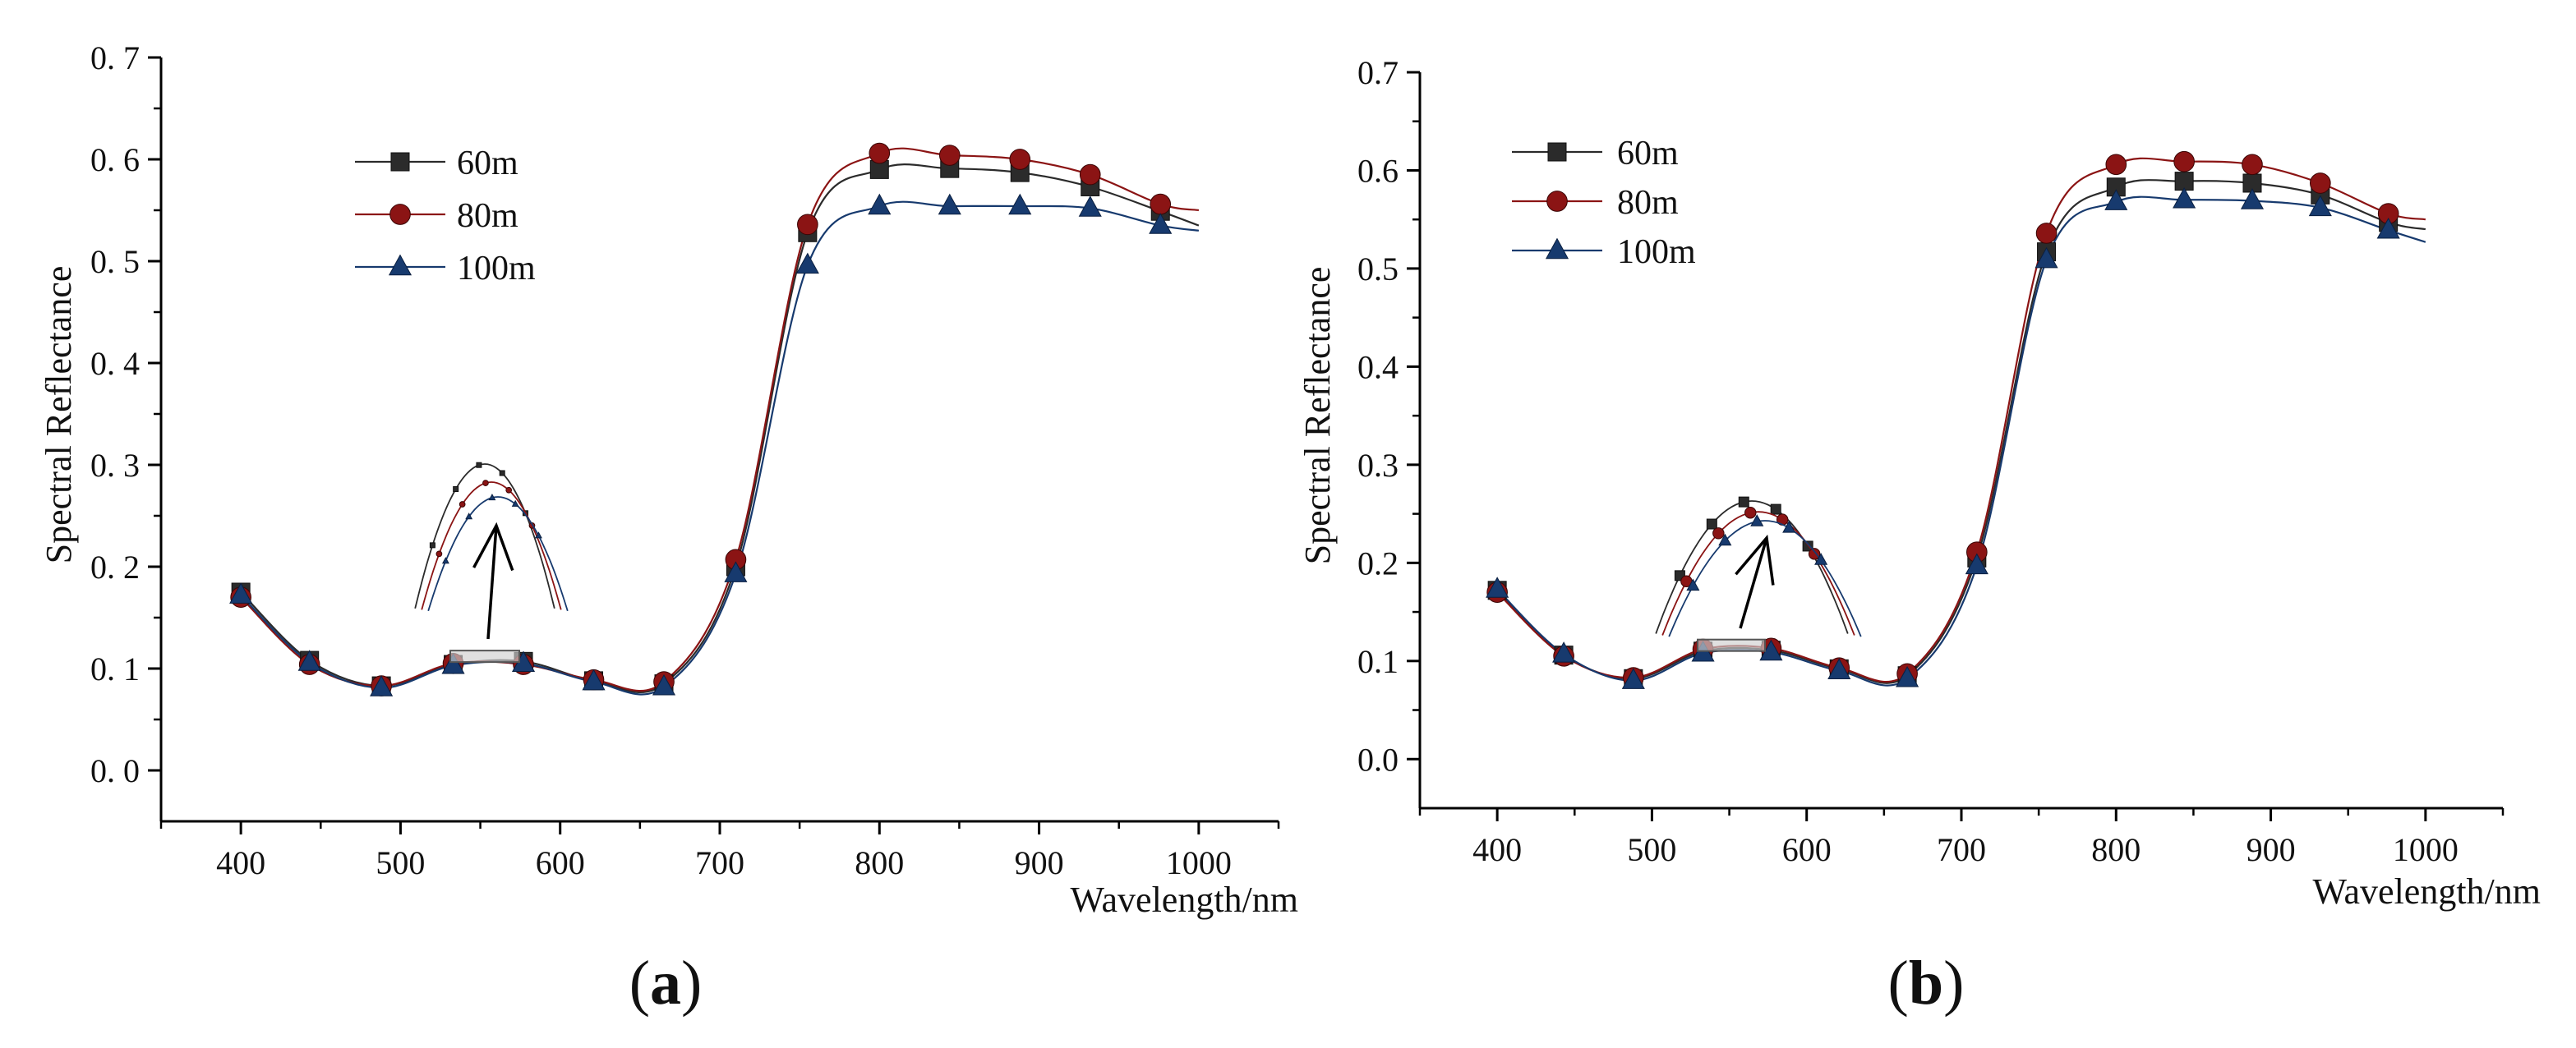  Describe the element at coordinates (115, 466) in the screenshot. I see `y-tick-label: 0. 3` at that location.